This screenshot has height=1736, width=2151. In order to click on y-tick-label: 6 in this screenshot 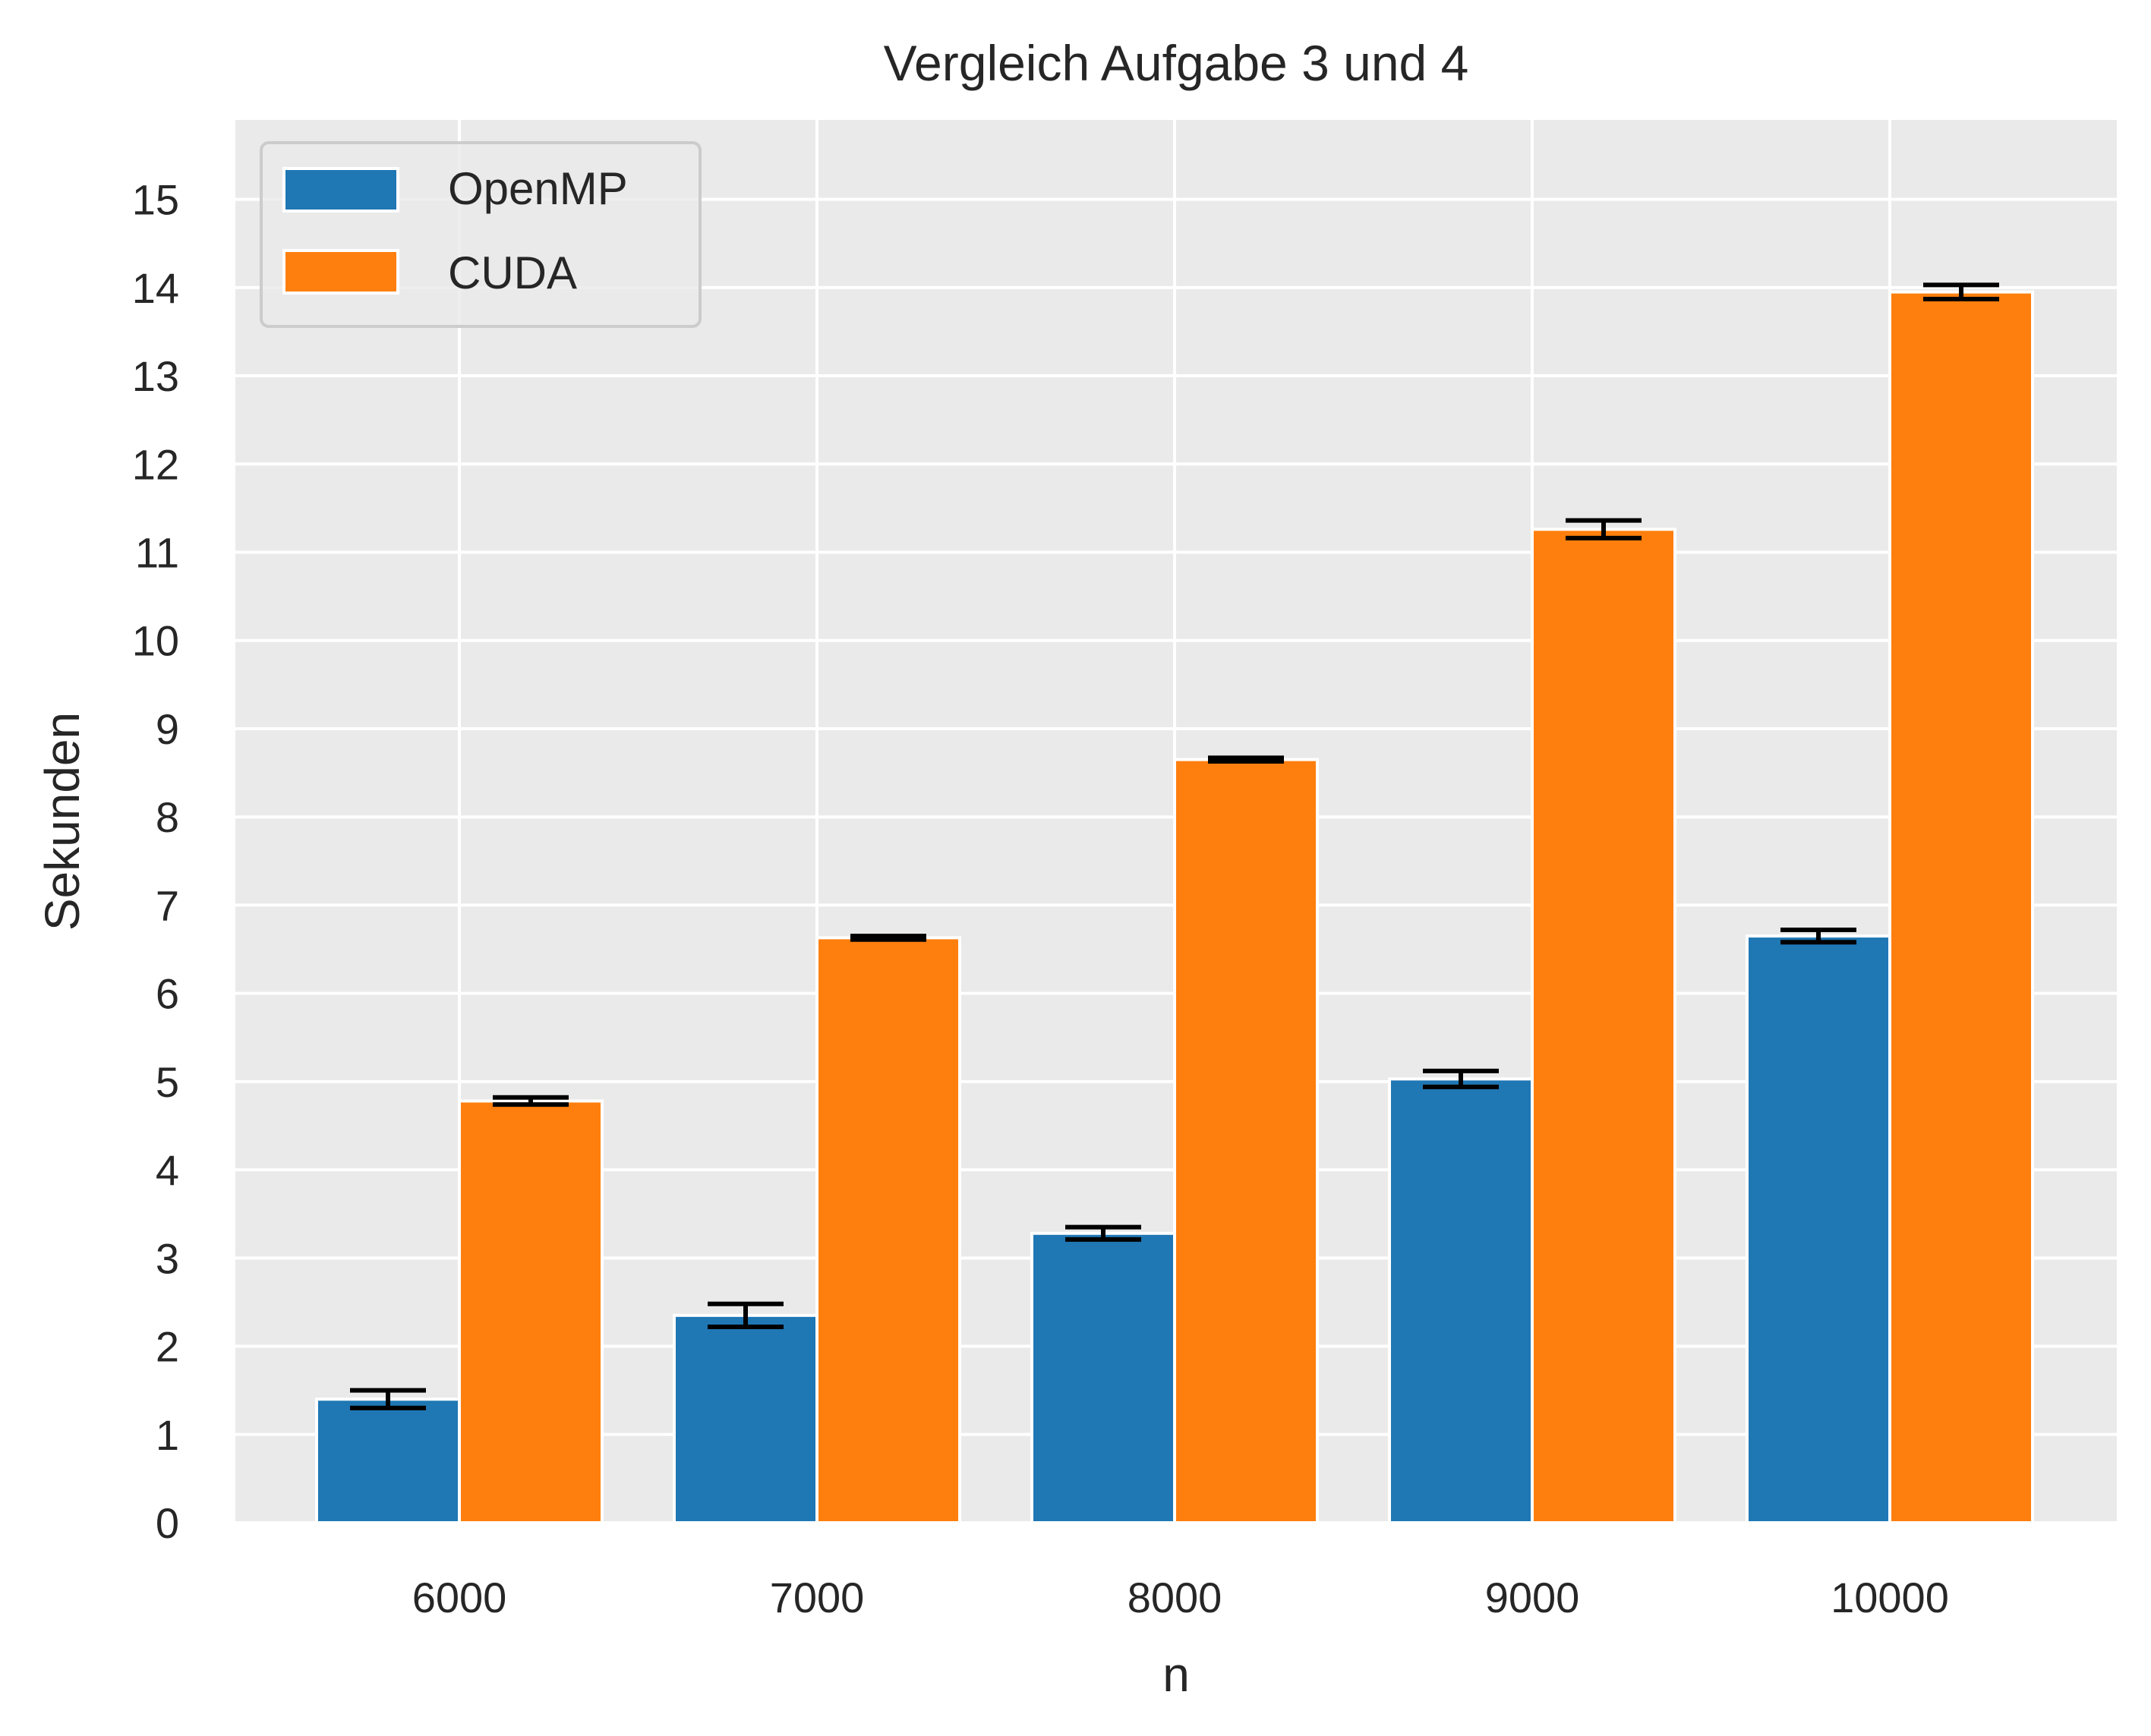, I will do `click(167, 994)`.